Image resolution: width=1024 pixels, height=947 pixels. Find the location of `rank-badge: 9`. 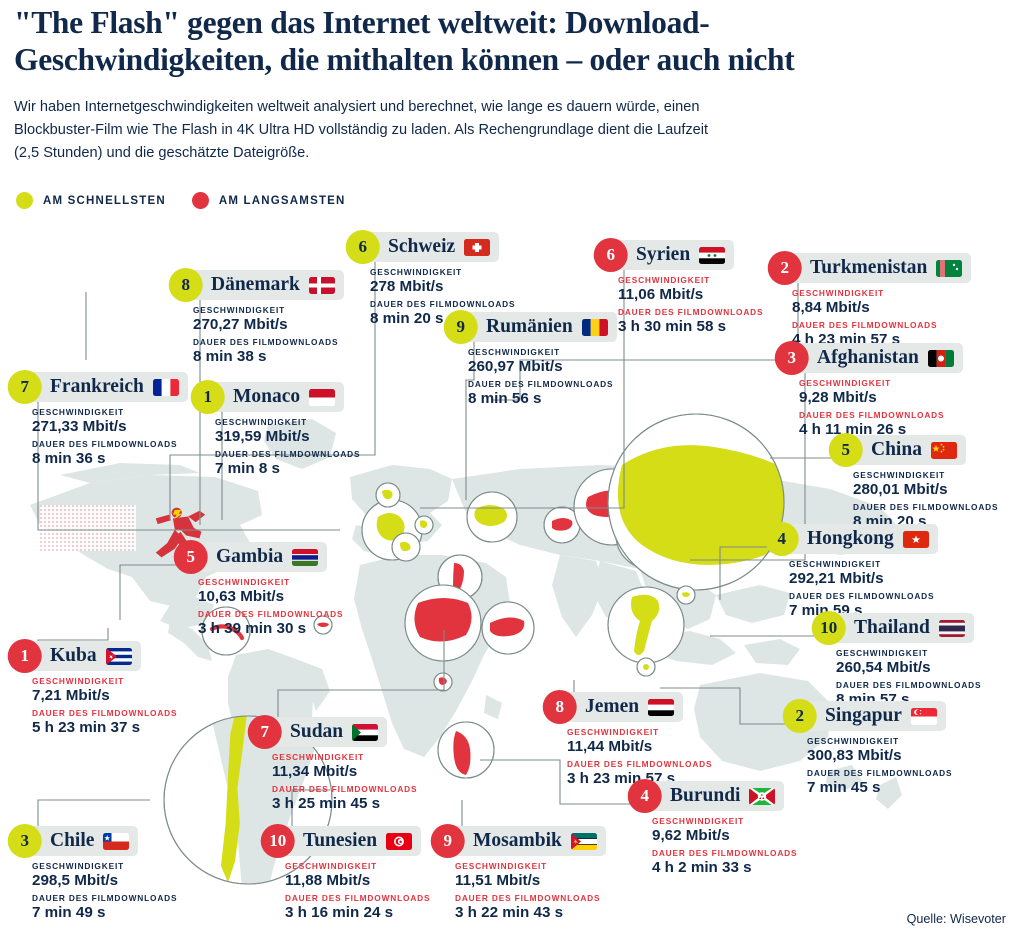

rank-badge: 9 is located at coordinates (447, 841).